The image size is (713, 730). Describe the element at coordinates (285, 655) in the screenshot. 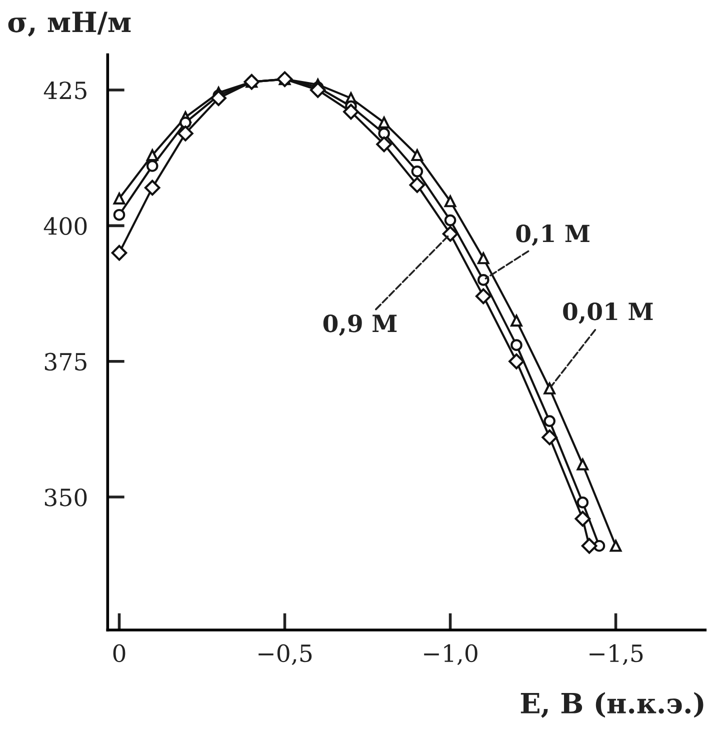

I see `x-tick-label: −0,5` at that location.